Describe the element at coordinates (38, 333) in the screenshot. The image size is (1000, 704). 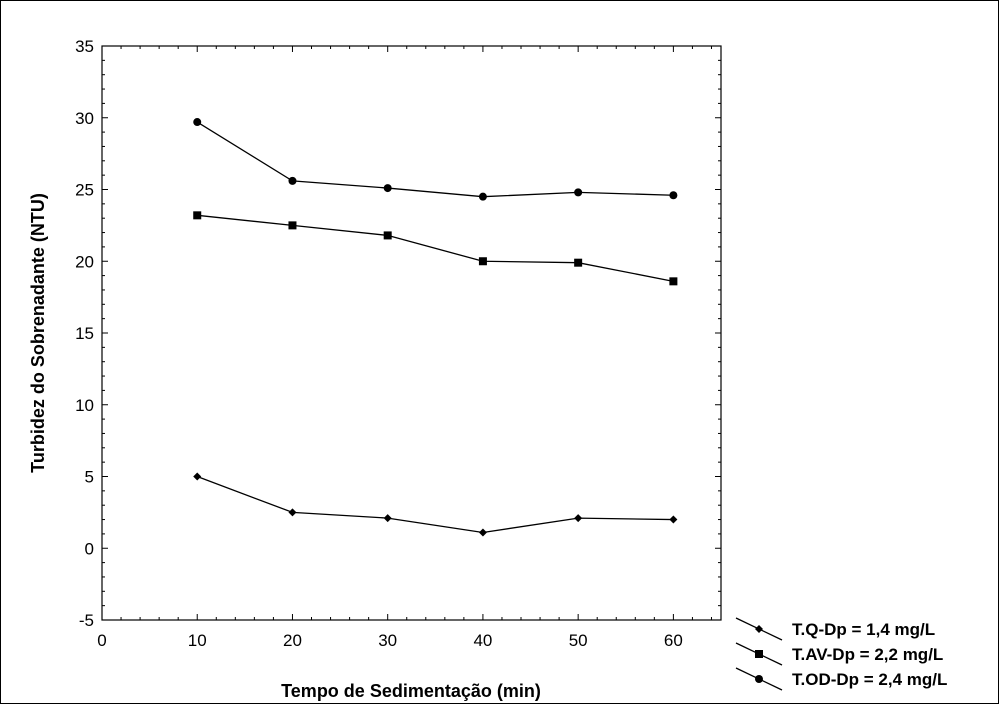
I see `y-axis-title: Turbidez do Sobrenadante (NTU)` at that location.